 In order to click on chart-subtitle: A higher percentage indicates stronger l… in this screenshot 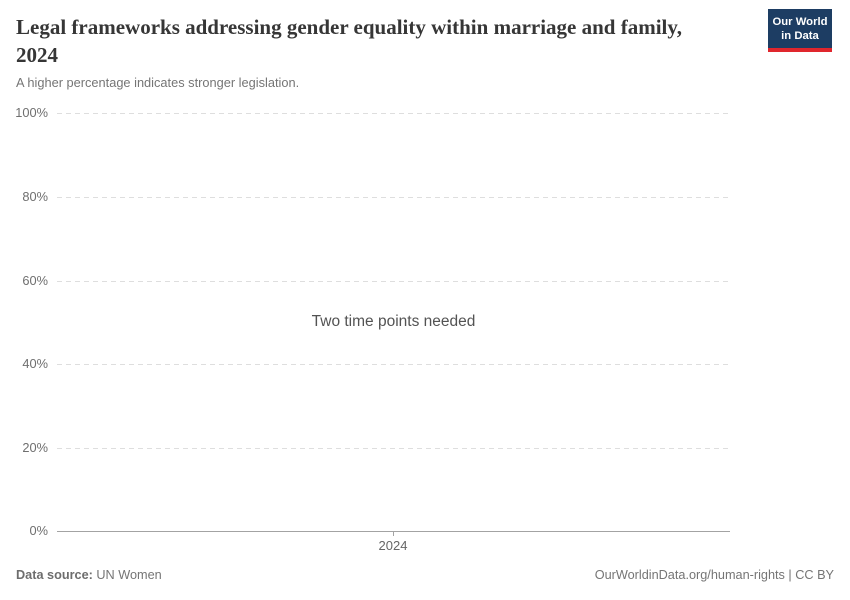, I will do `click(158, 82)`.